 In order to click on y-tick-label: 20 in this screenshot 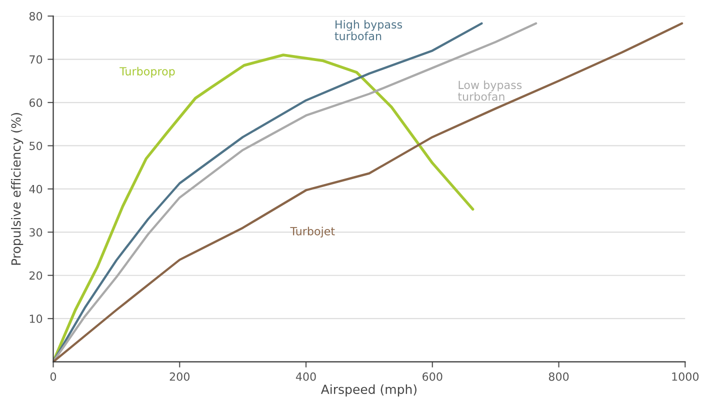, I will do `click(36, 275)`.